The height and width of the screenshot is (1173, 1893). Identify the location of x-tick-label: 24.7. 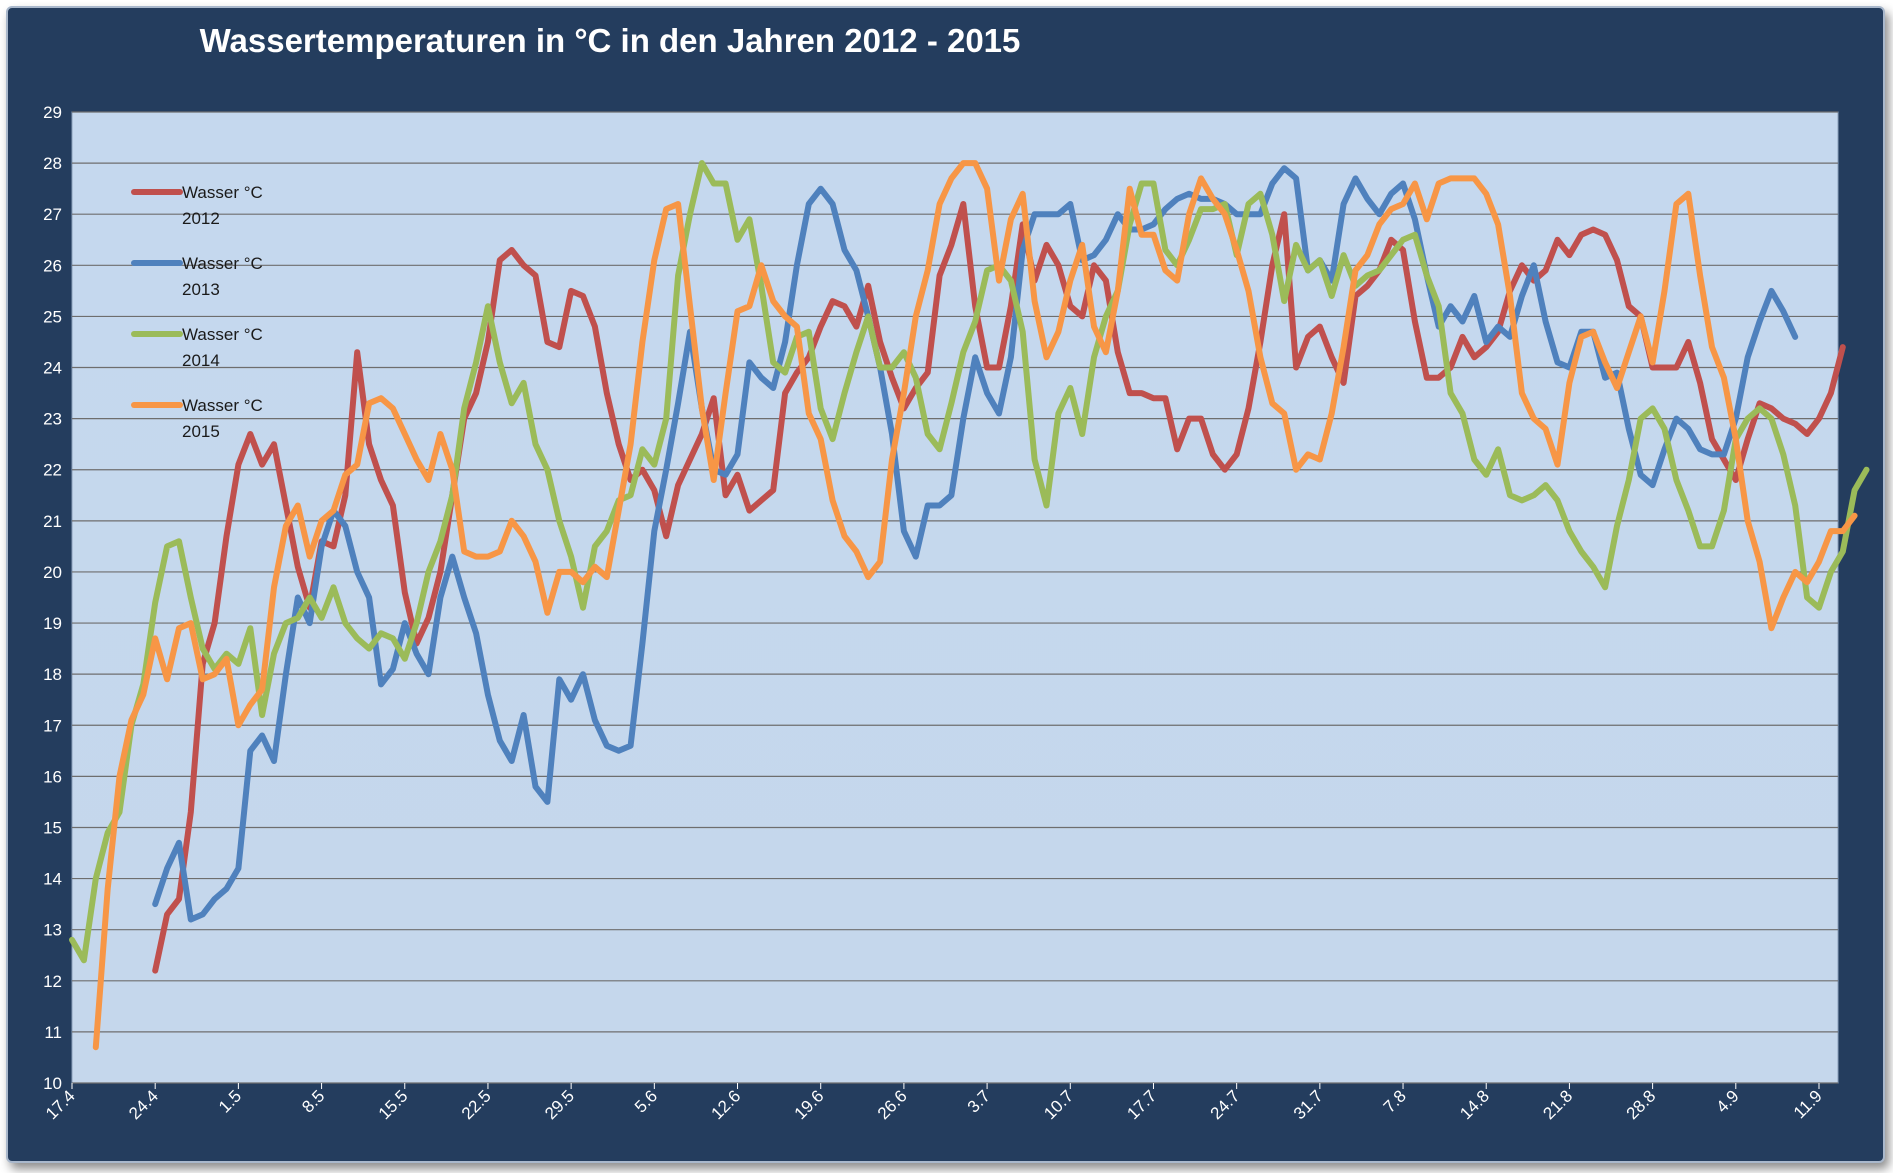
(1225, 1104).